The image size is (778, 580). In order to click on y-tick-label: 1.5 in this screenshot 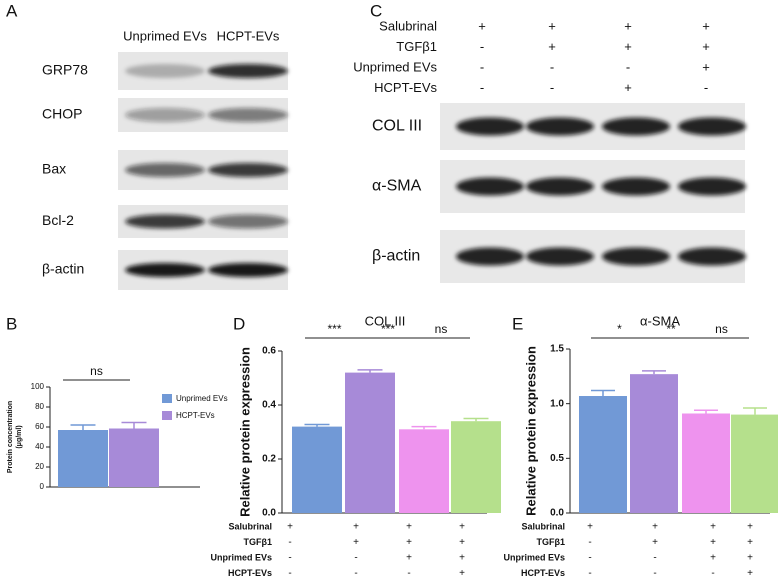, I will do `click(557, 349)`.